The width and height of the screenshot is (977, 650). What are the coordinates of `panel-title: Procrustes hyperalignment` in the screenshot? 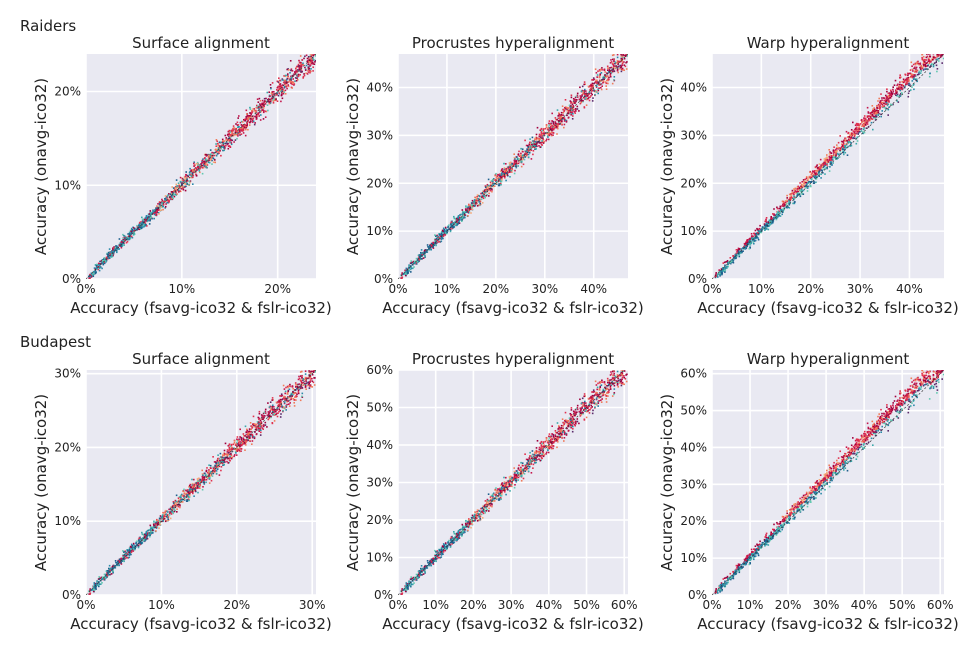 It's located at (513, 43).